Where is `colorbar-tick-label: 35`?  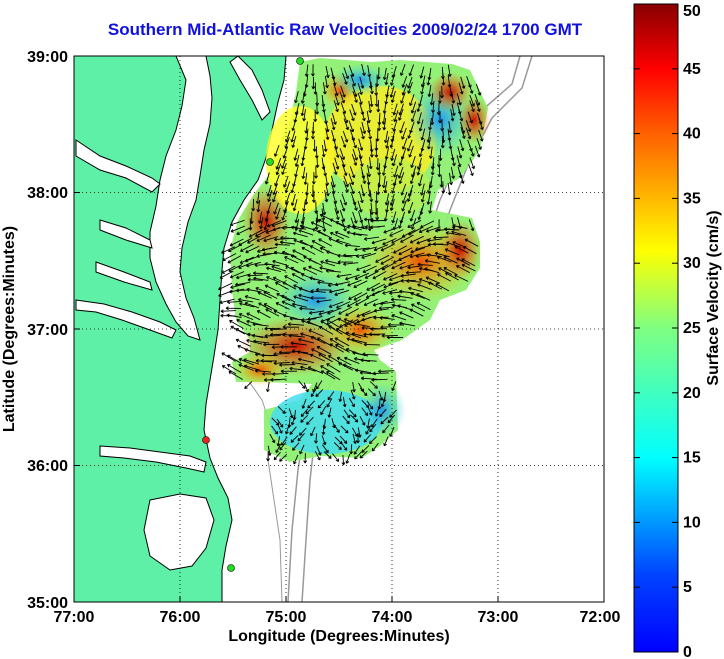 colorbar-tick-label: 35 is located at coordinates (692, 198).